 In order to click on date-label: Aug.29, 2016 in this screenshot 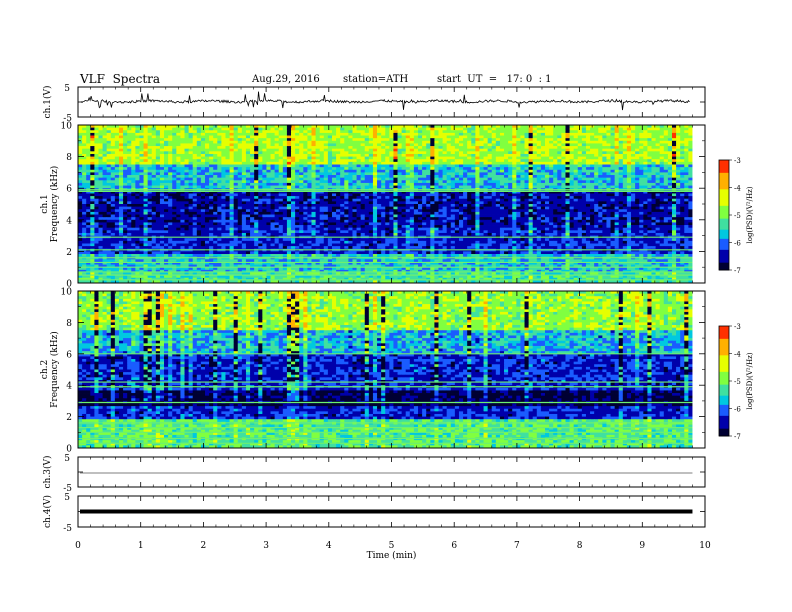, I will do `click(286, 79)`.